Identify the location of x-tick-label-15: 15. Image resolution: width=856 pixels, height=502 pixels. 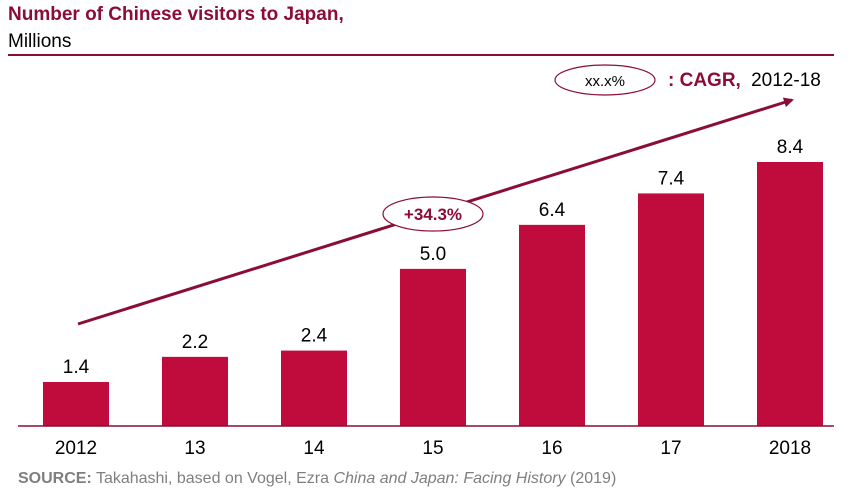
(432, 448).